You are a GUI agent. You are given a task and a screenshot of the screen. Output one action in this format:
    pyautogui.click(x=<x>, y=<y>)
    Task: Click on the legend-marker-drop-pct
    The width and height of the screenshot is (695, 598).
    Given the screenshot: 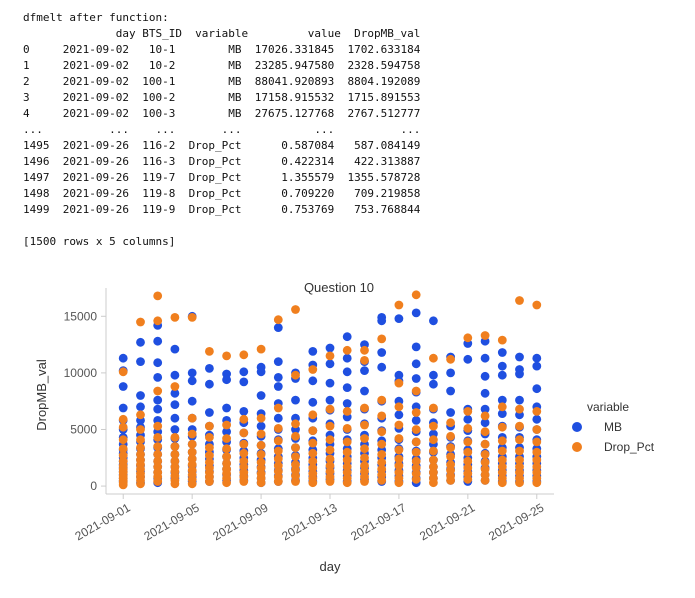 What is the action you would take?
    pyautogui.click(x=577, y=447)
    